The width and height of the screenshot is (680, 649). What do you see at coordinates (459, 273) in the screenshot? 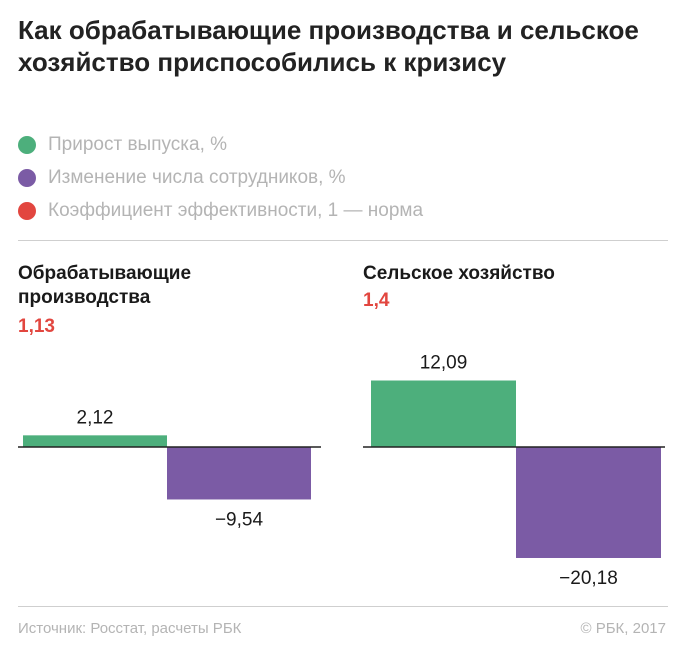
I see `panel-title-agriculture: Сельское хозяйство` at bounding box center [459, 273].